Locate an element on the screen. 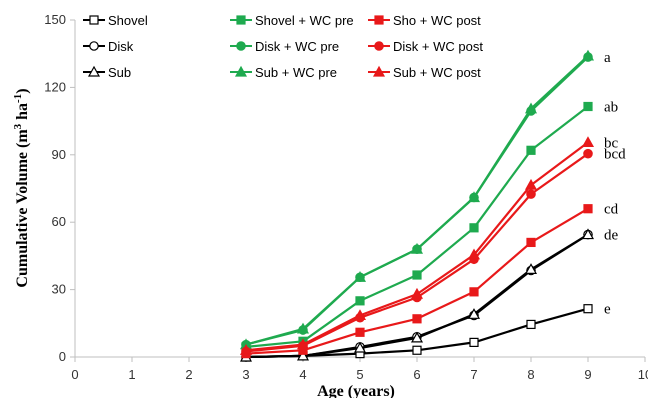 The image size is (648, 398). significance-letter: ab is located at coordinates (611, 107).